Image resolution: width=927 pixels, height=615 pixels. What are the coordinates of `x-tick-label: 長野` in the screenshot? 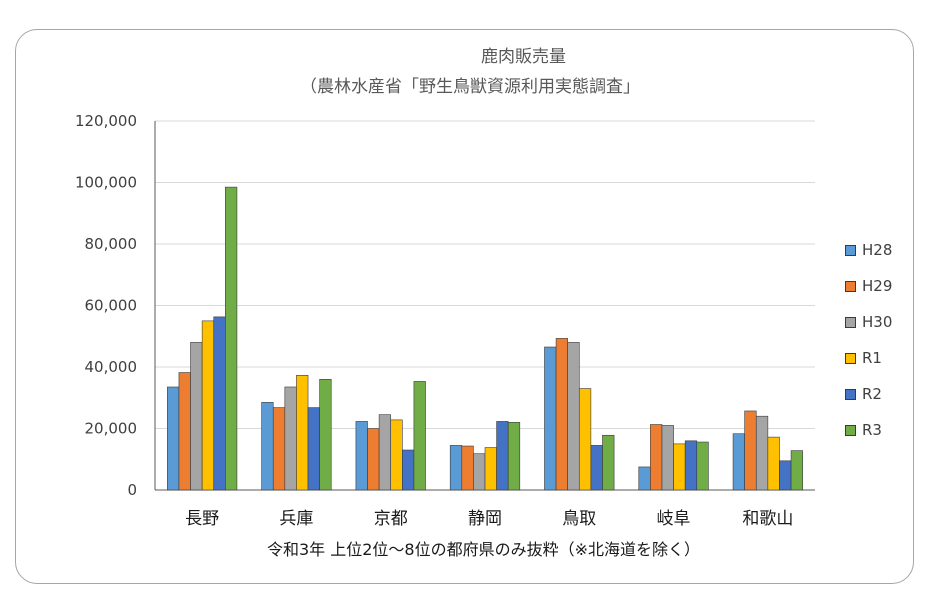 It's located at (202, 519).